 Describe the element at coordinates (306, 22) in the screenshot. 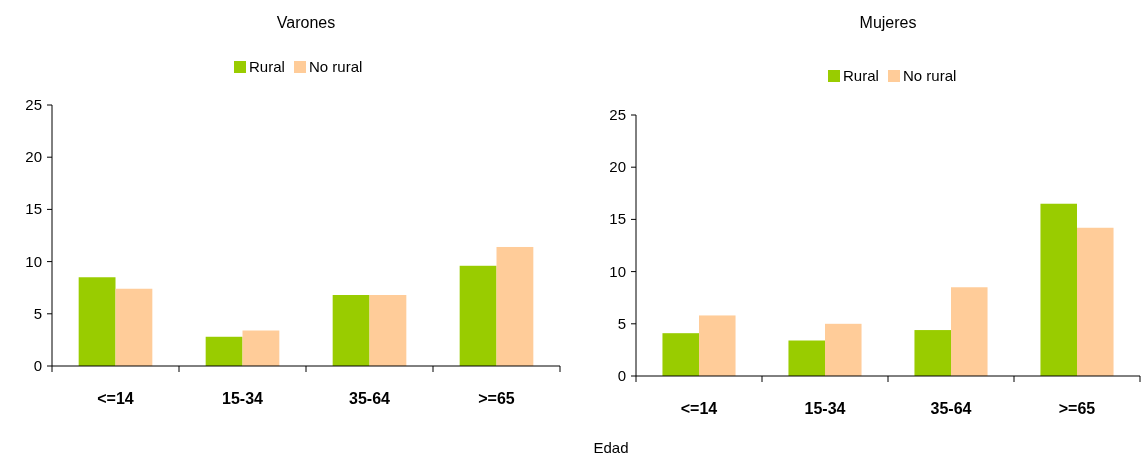

I see `chart-title: Varones` at that location.